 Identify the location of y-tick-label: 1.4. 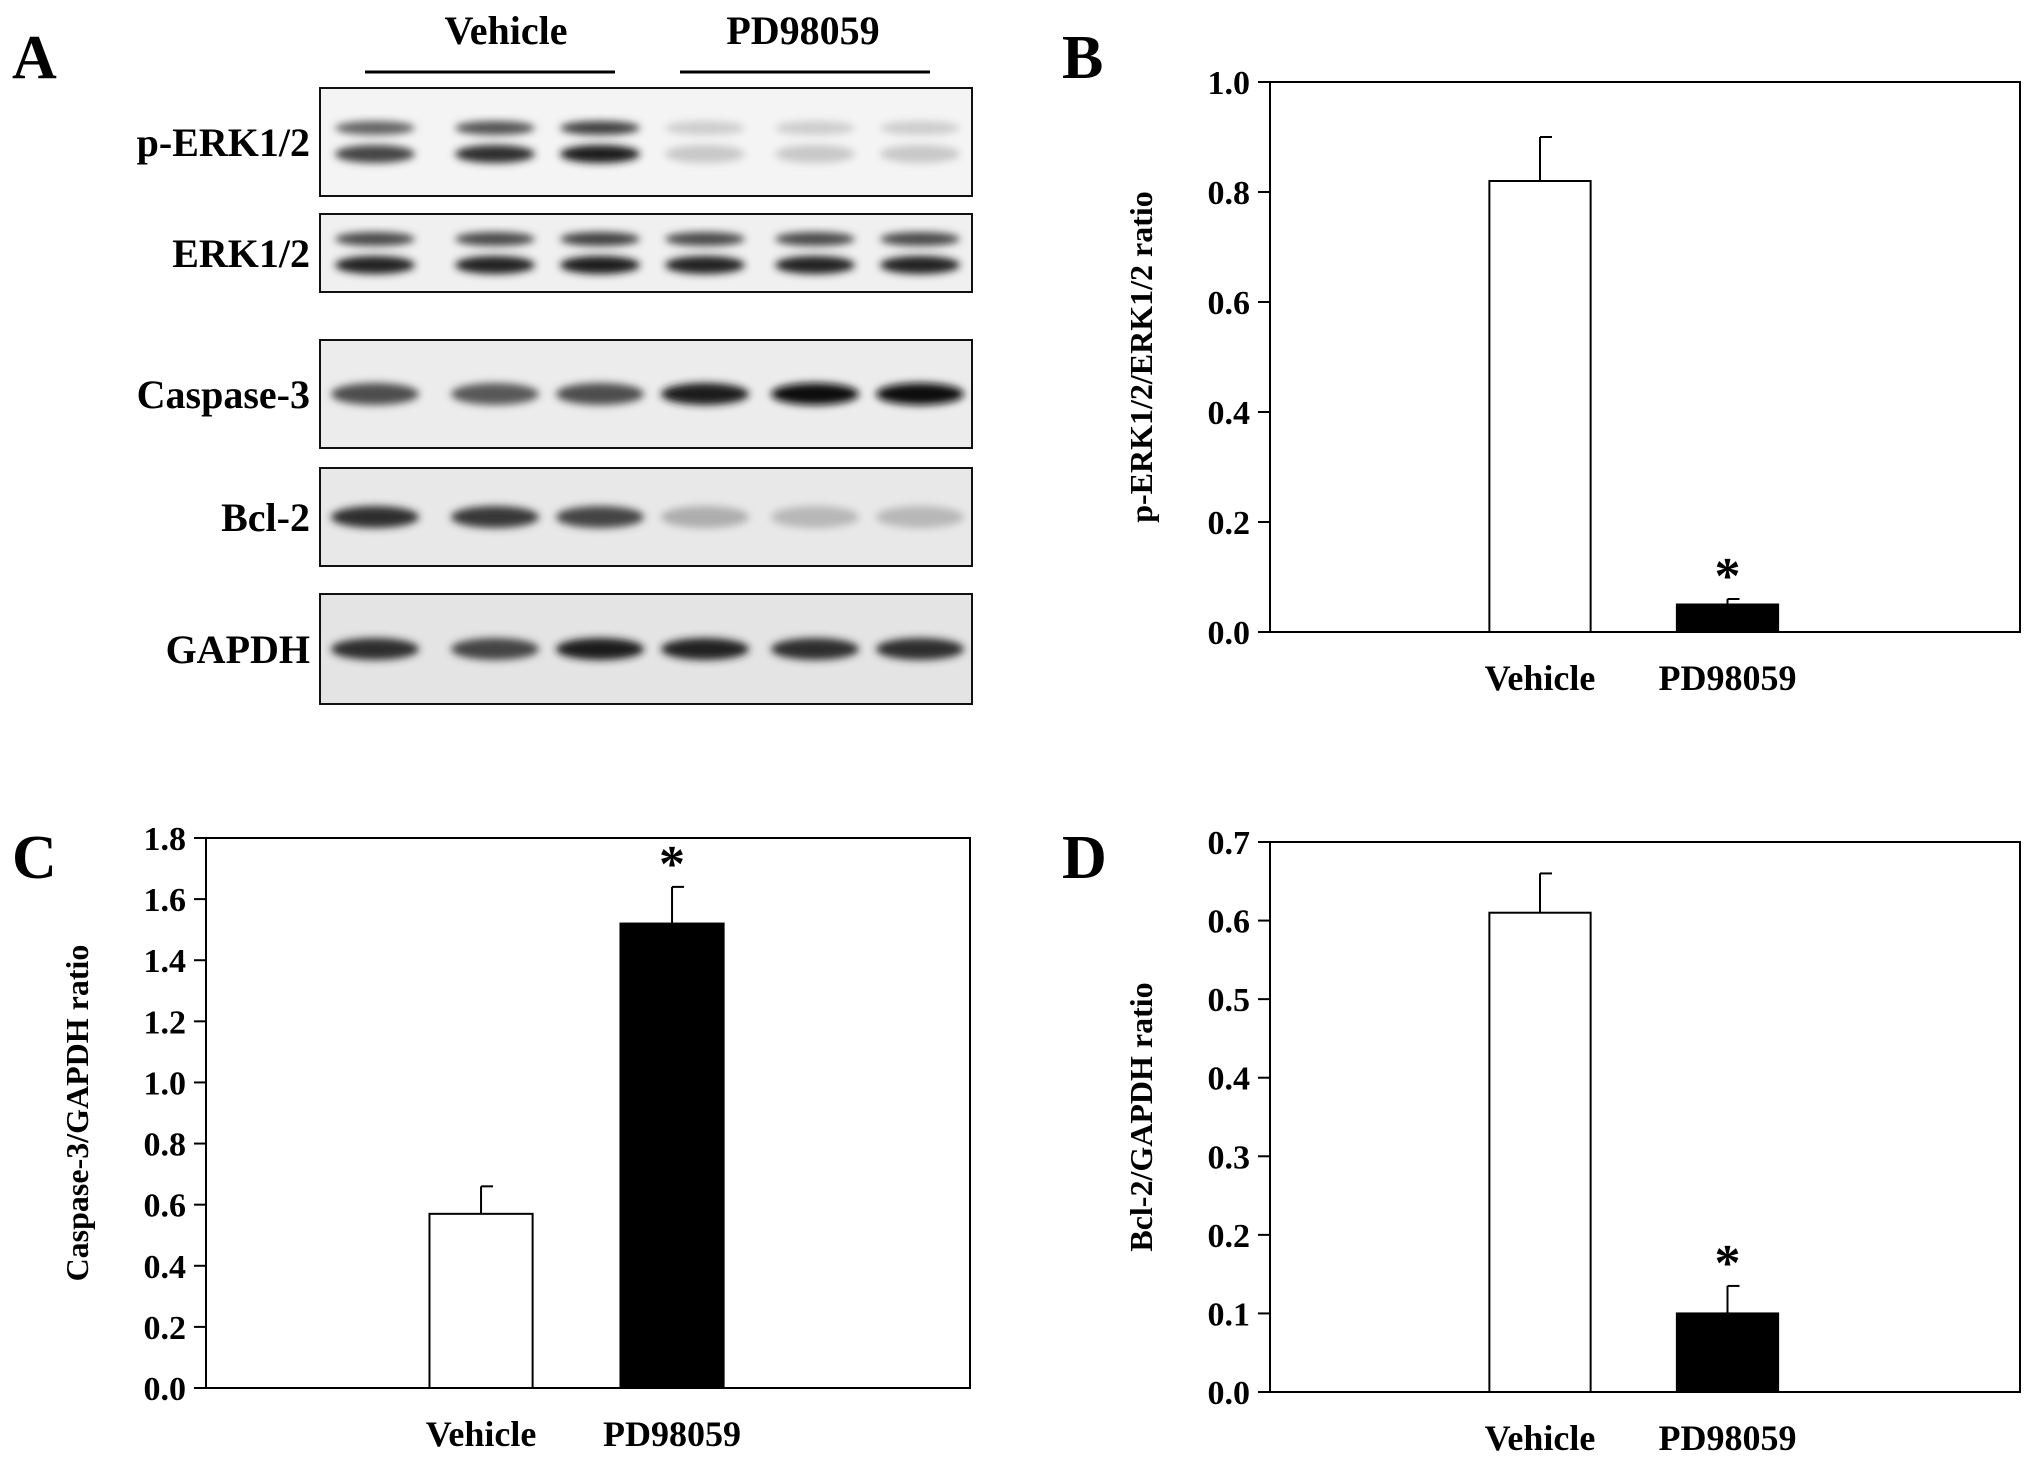
(165, 961).